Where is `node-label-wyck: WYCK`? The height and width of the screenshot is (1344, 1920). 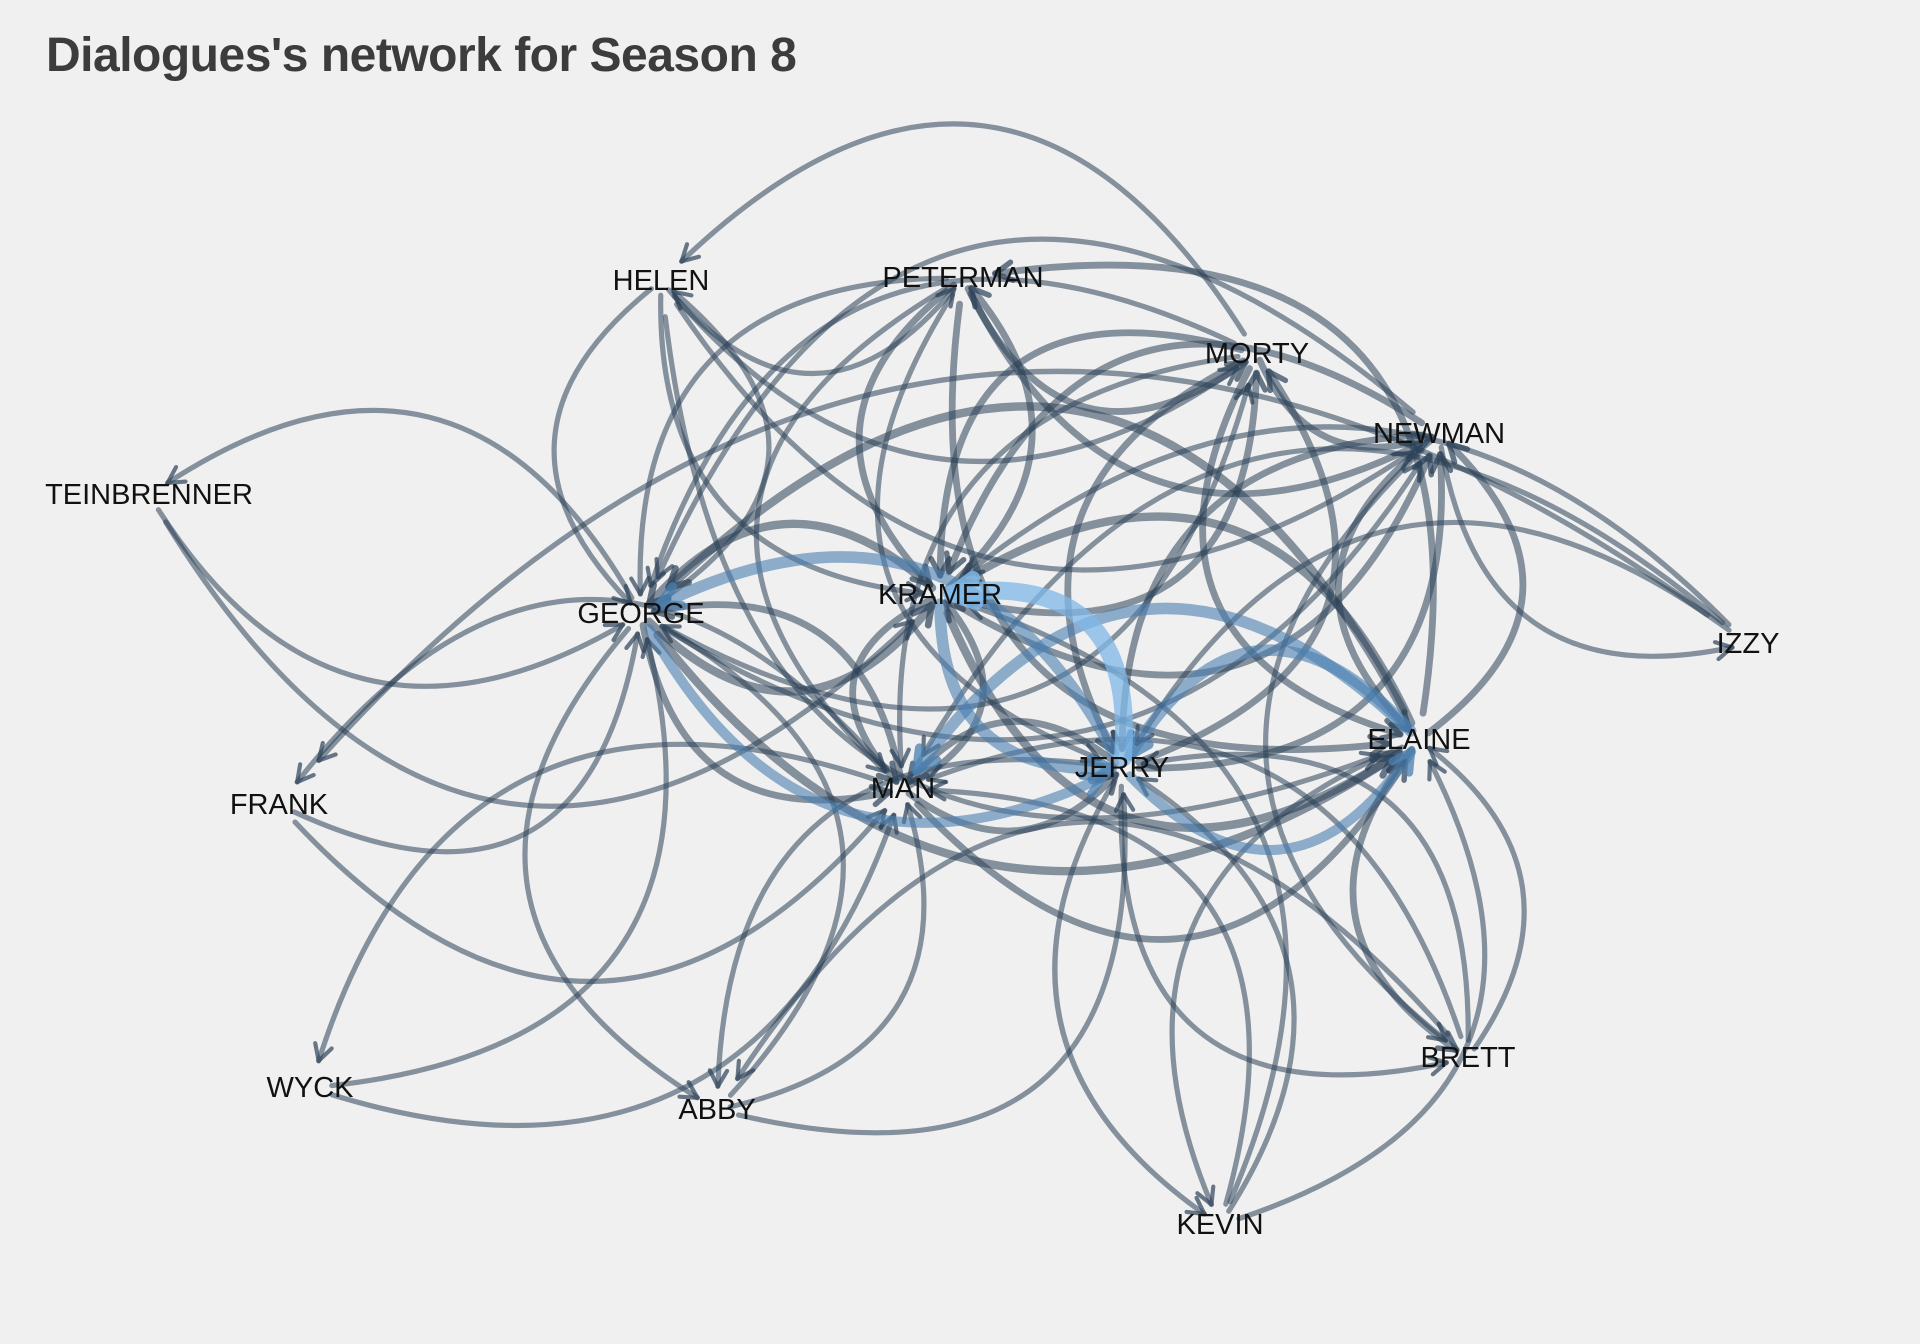
node-label-wyck: WYCK is located at coordinates (311, 1088).